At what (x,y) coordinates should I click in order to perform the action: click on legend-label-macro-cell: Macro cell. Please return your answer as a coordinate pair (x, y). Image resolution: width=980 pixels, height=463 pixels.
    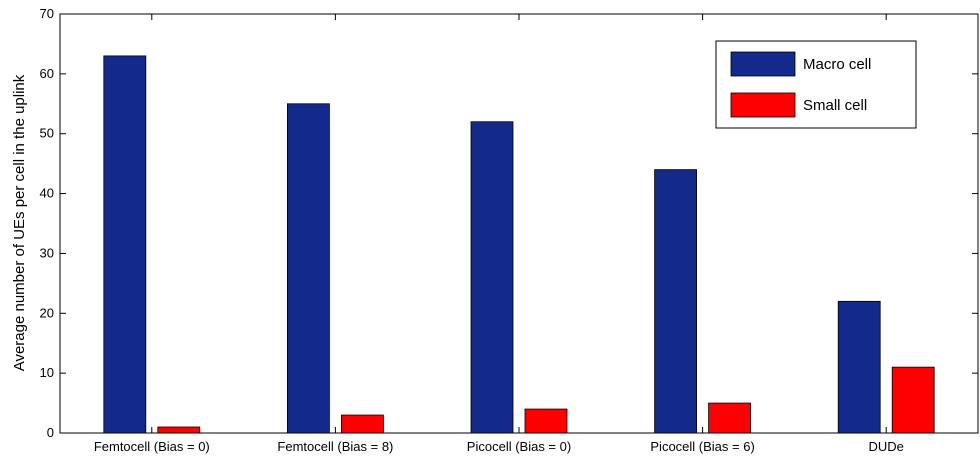
    Looking at the image, I should click on (837, 64).